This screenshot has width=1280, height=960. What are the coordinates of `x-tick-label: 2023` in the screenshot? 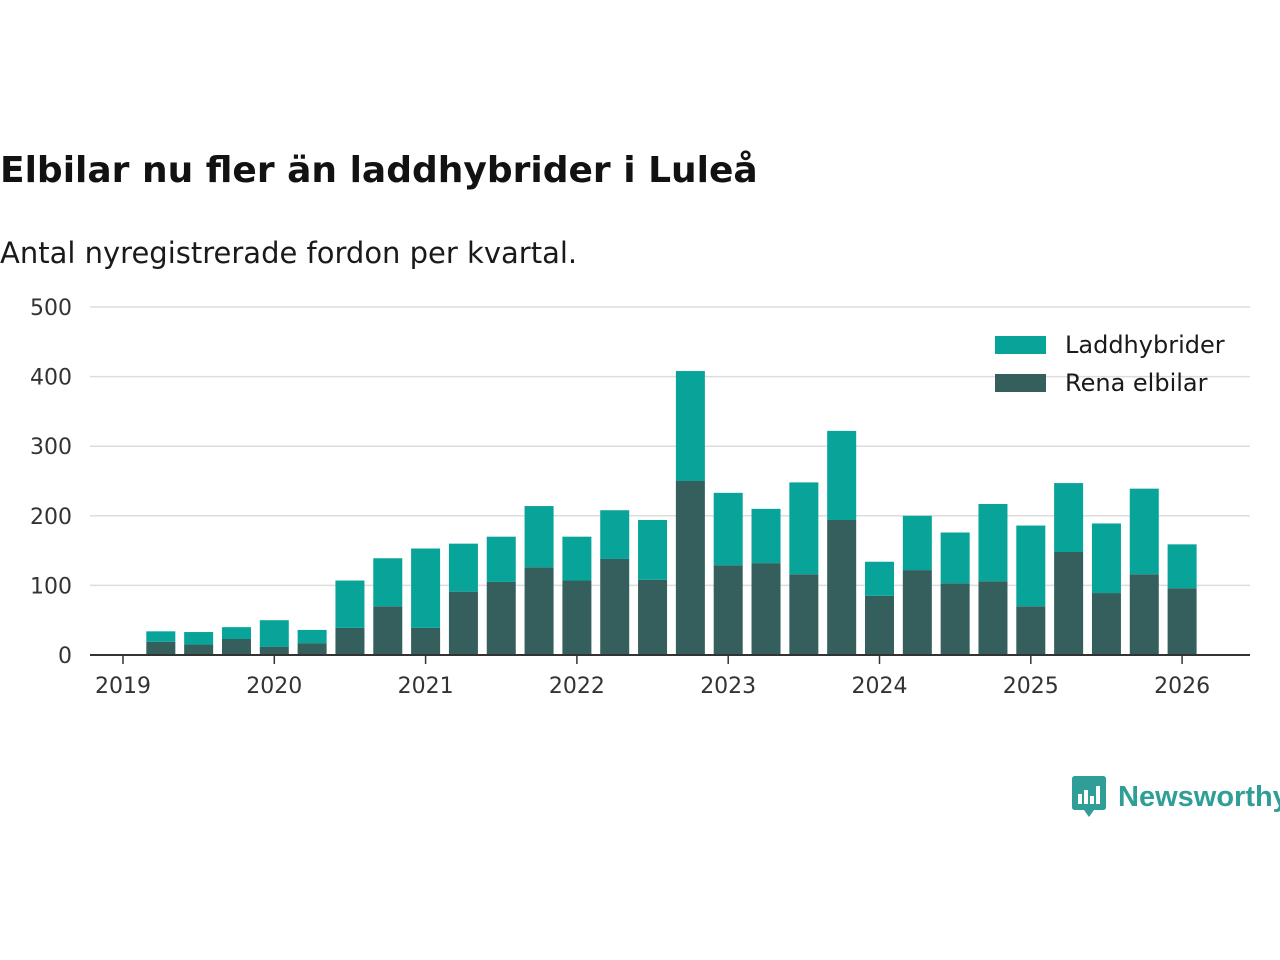 It's located at (728, 686).